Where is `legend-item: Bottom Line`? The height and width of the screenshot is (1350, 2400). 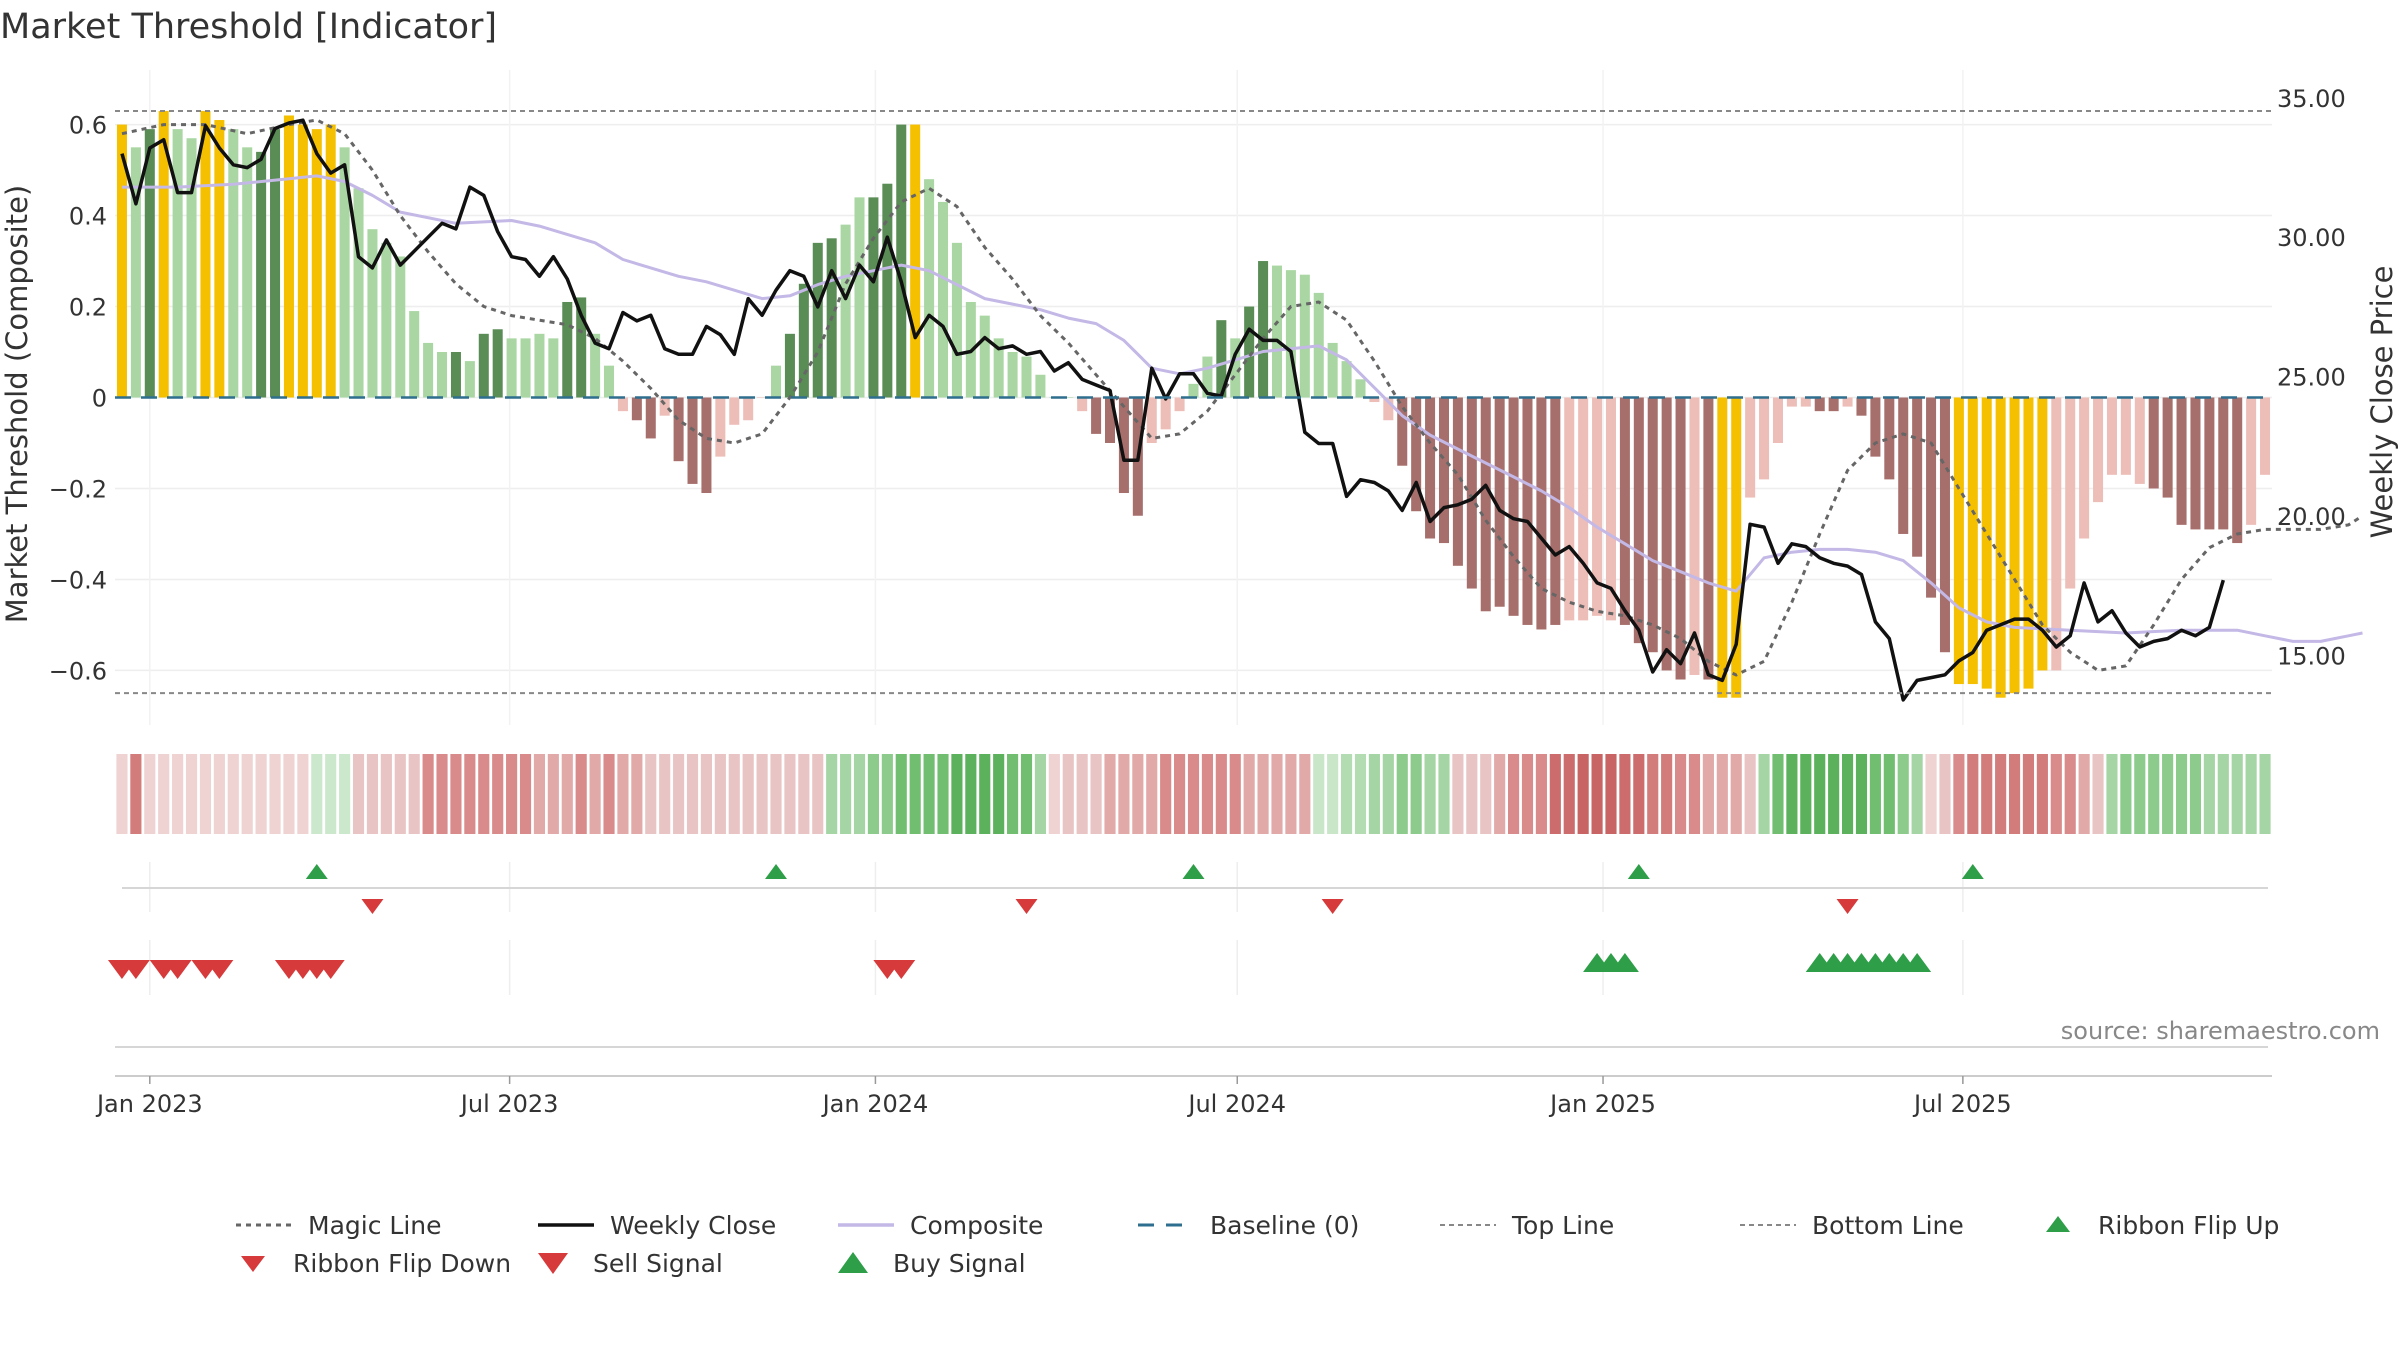 legend-item: Bottom Line is located at coordinates (1852, 1225).